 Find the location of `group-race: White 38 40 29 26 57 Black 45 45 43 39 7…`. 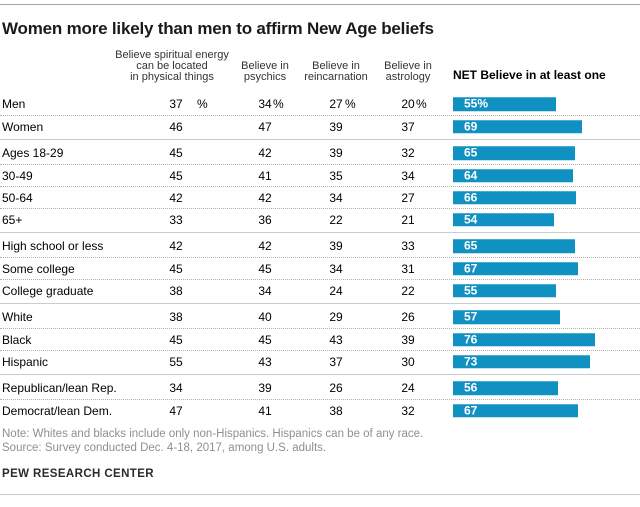

group-race: White 38 40 29 26 57 Black 45 45 43 39 7… is located at coordinates (320, 337).